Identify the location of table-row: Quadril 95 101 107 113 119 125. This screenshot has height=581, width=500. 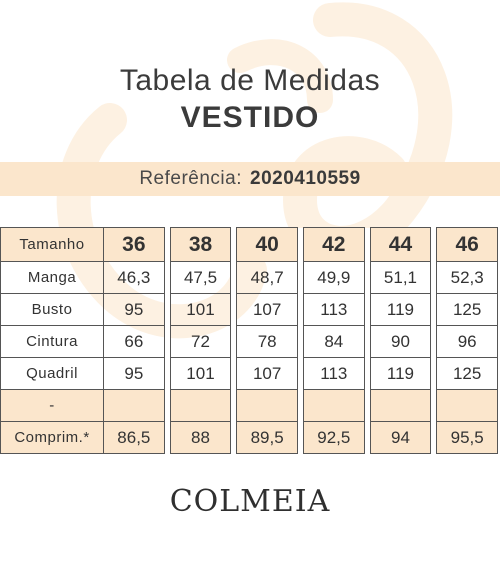
(249, 373).